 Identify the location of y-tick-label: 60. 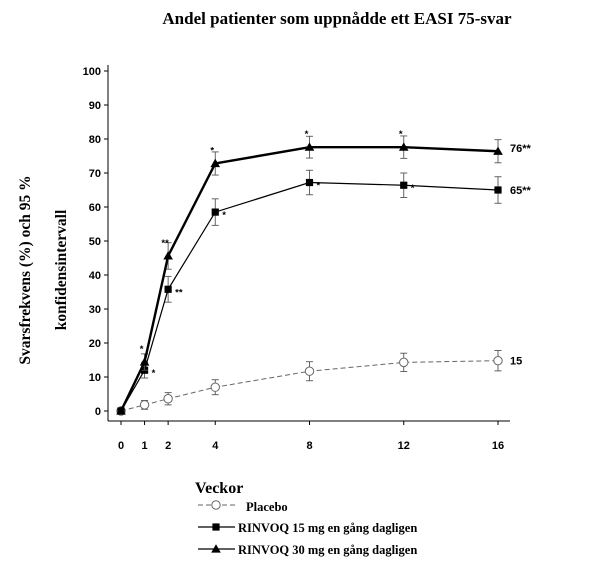
(95, 208).